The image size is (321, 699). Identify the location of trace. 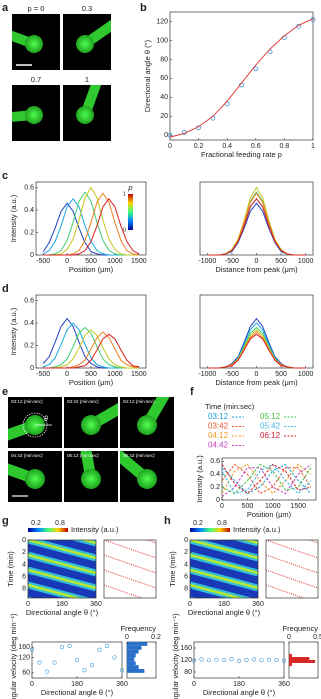
(130, 549).